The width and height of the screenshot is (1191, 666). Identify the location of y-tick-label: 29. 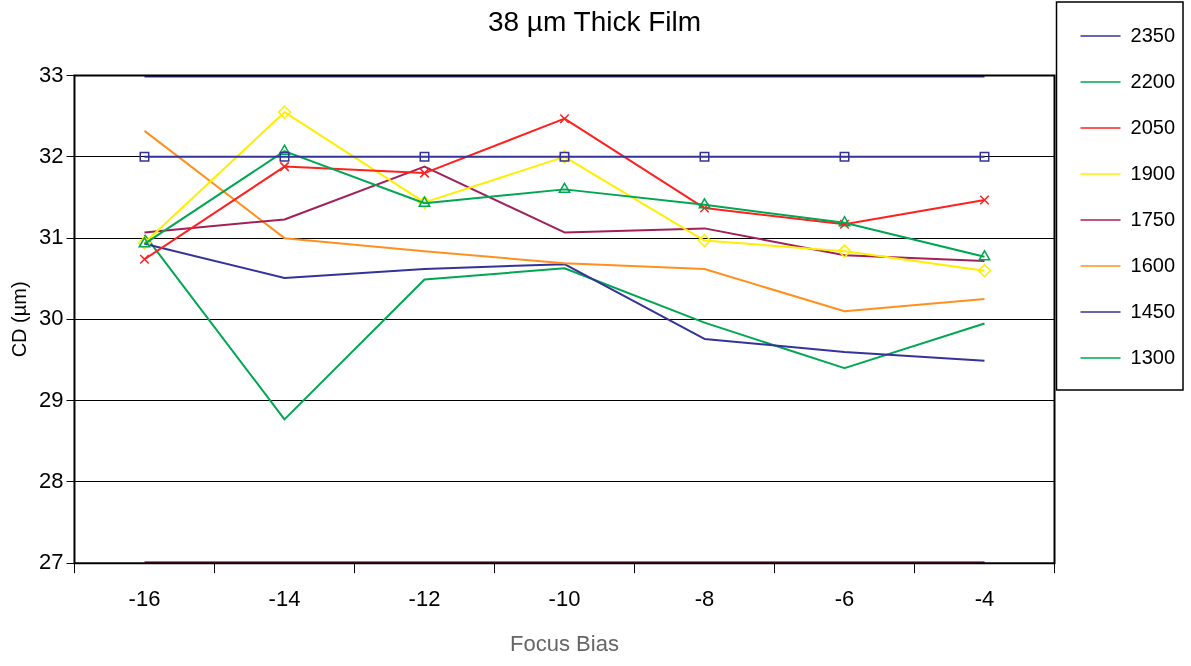
(51, 399).